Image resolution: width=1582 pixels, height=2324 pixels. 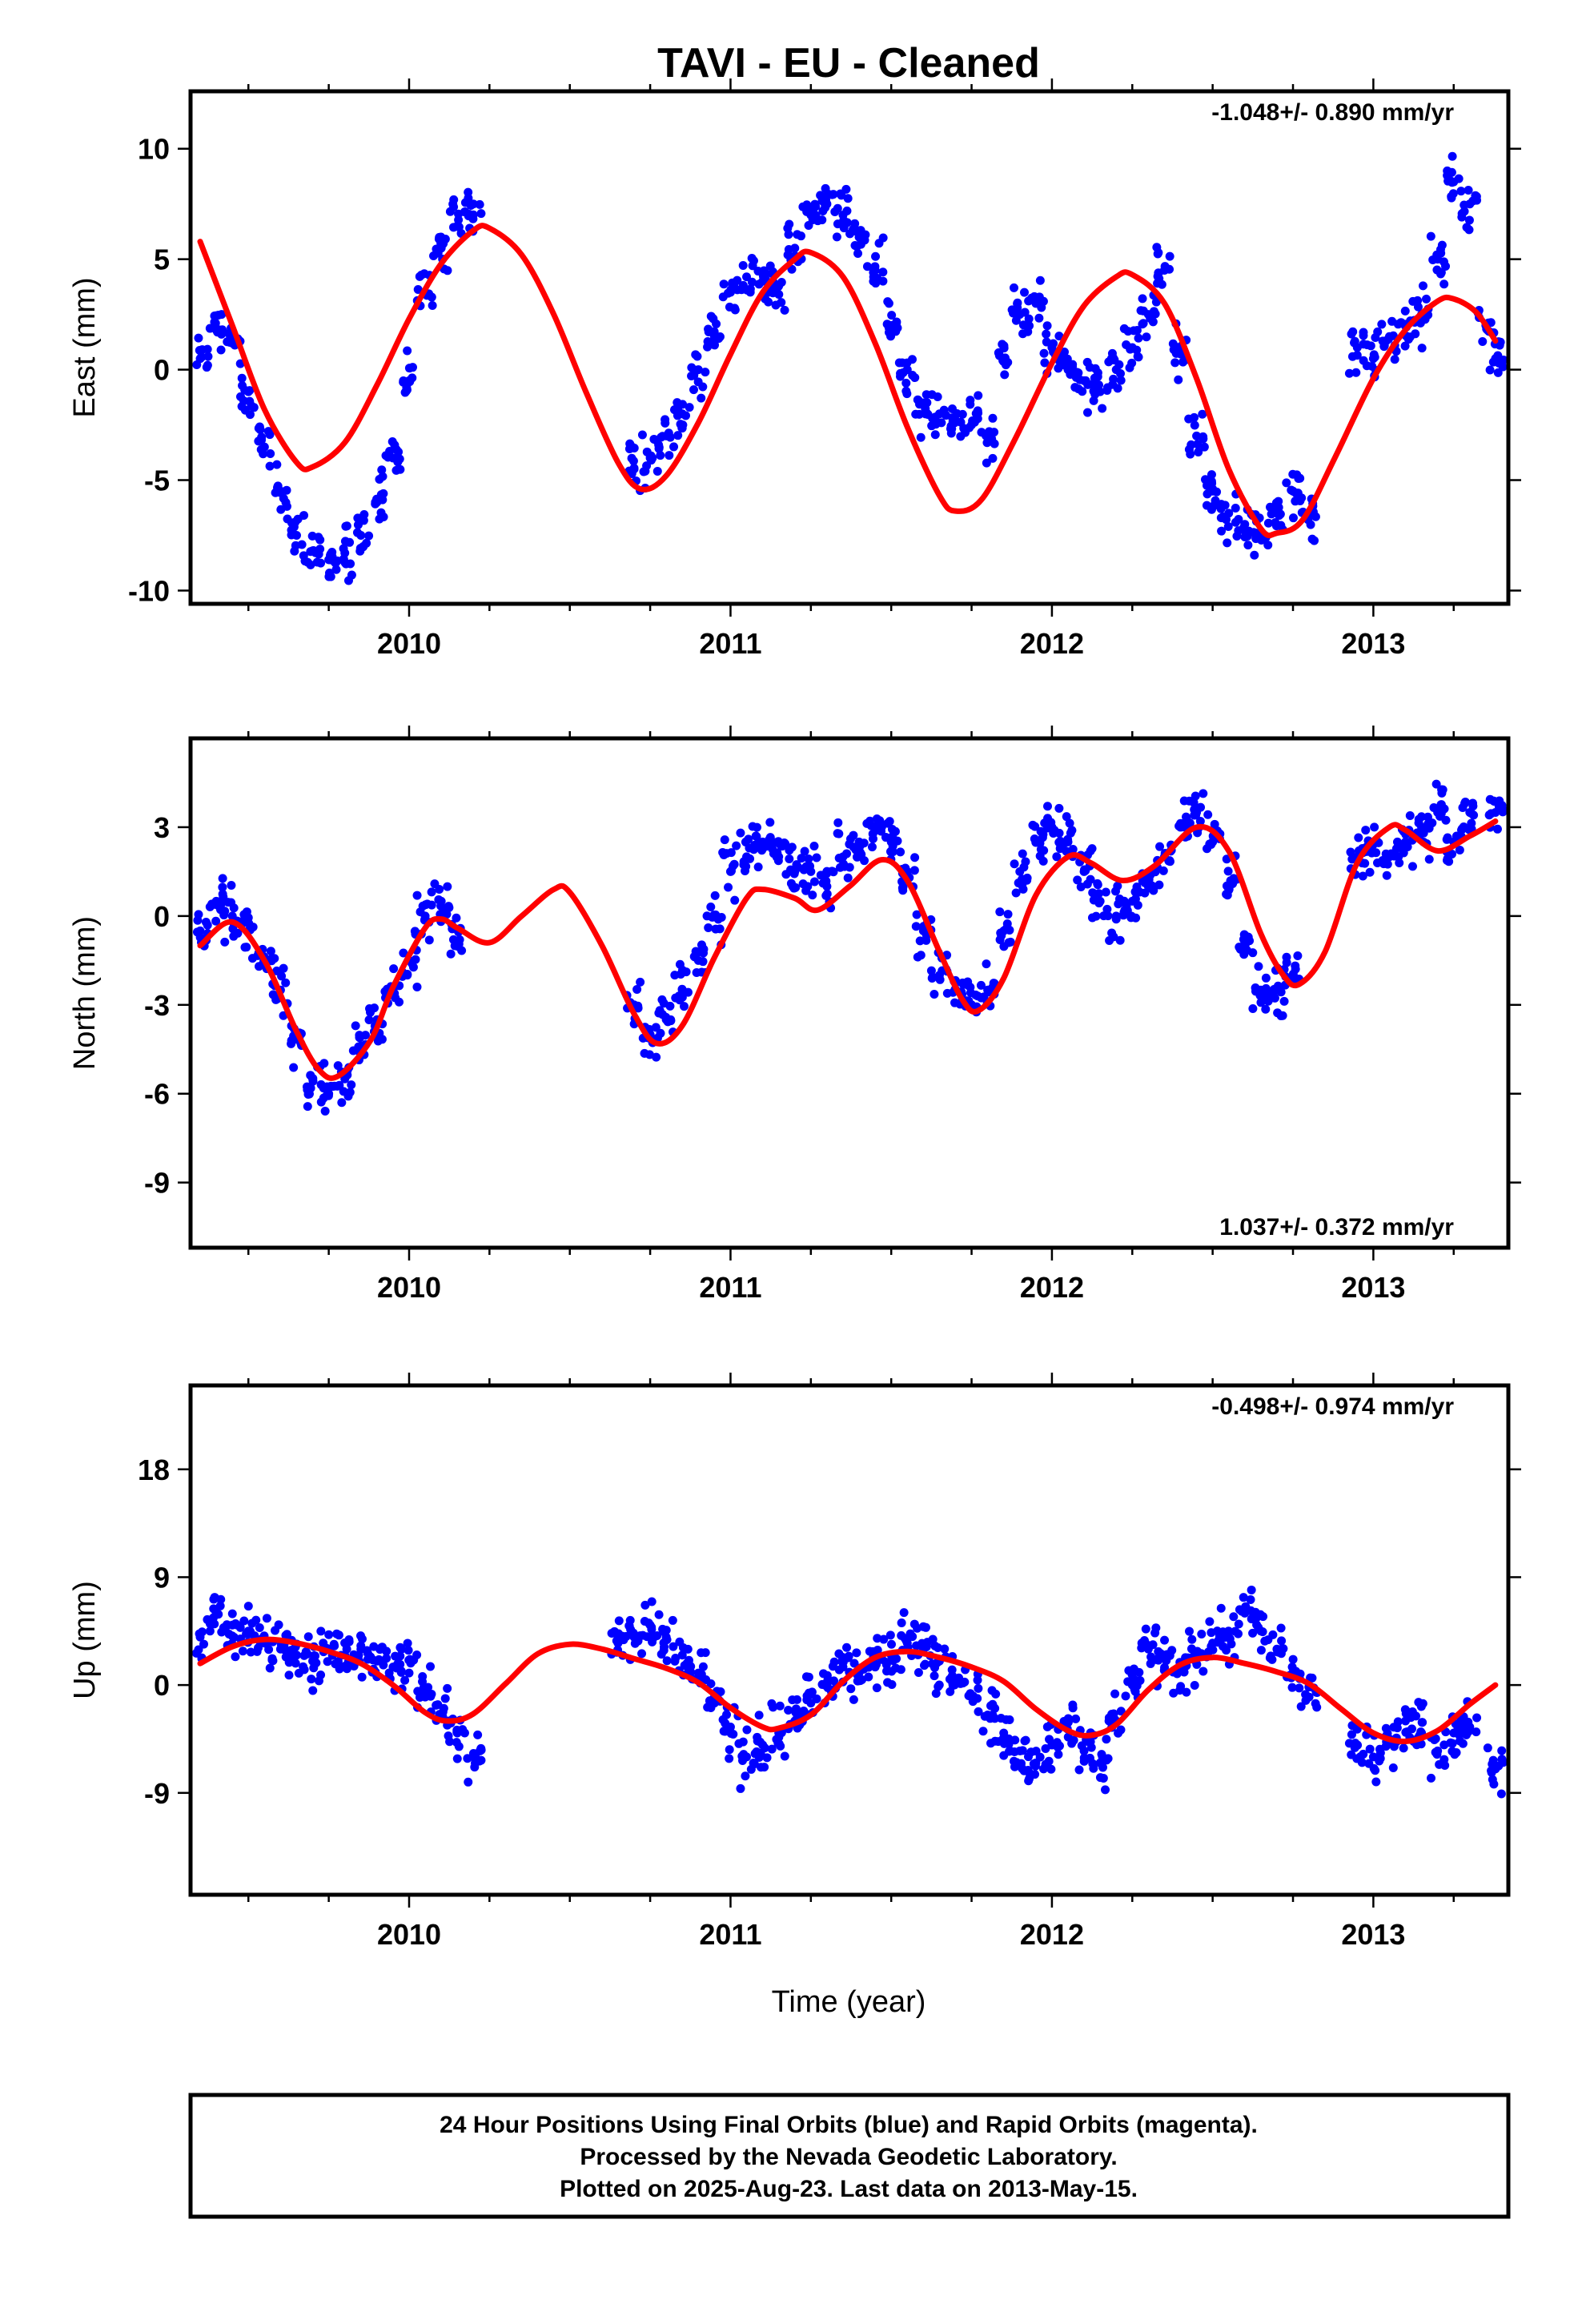 I want to click on up-y-tick-label: 18, so click(x=154, y=1470).